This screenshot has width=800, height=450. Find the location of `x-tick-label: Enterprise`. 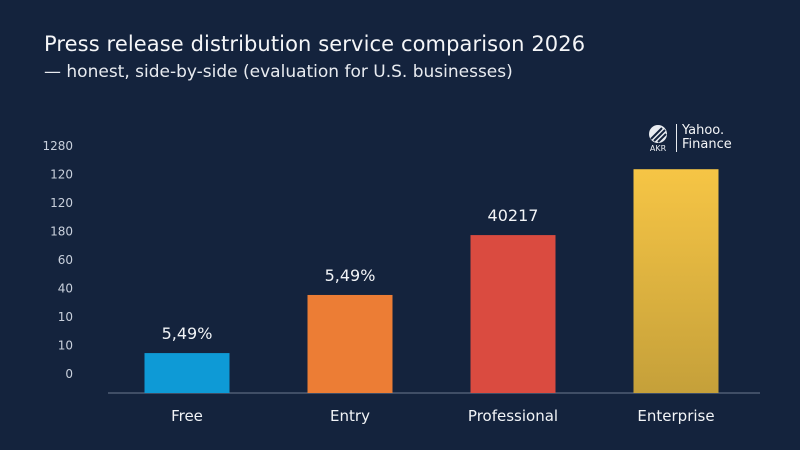

x-tick-label: Enterprise is located at coordinates (675, 416).